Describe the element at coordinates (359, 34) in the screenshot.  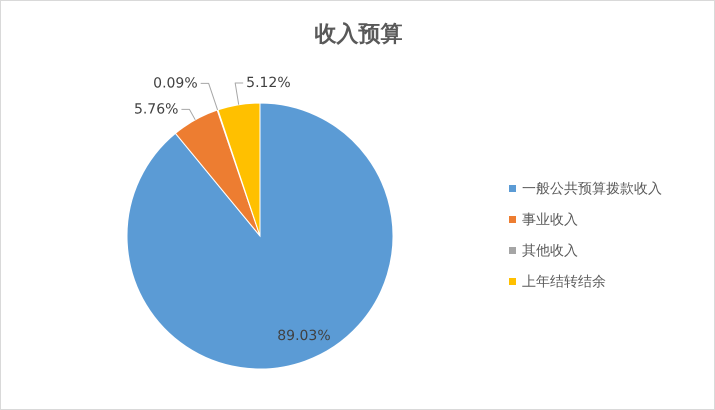
I see `chart-title: 收入预算` at that location.